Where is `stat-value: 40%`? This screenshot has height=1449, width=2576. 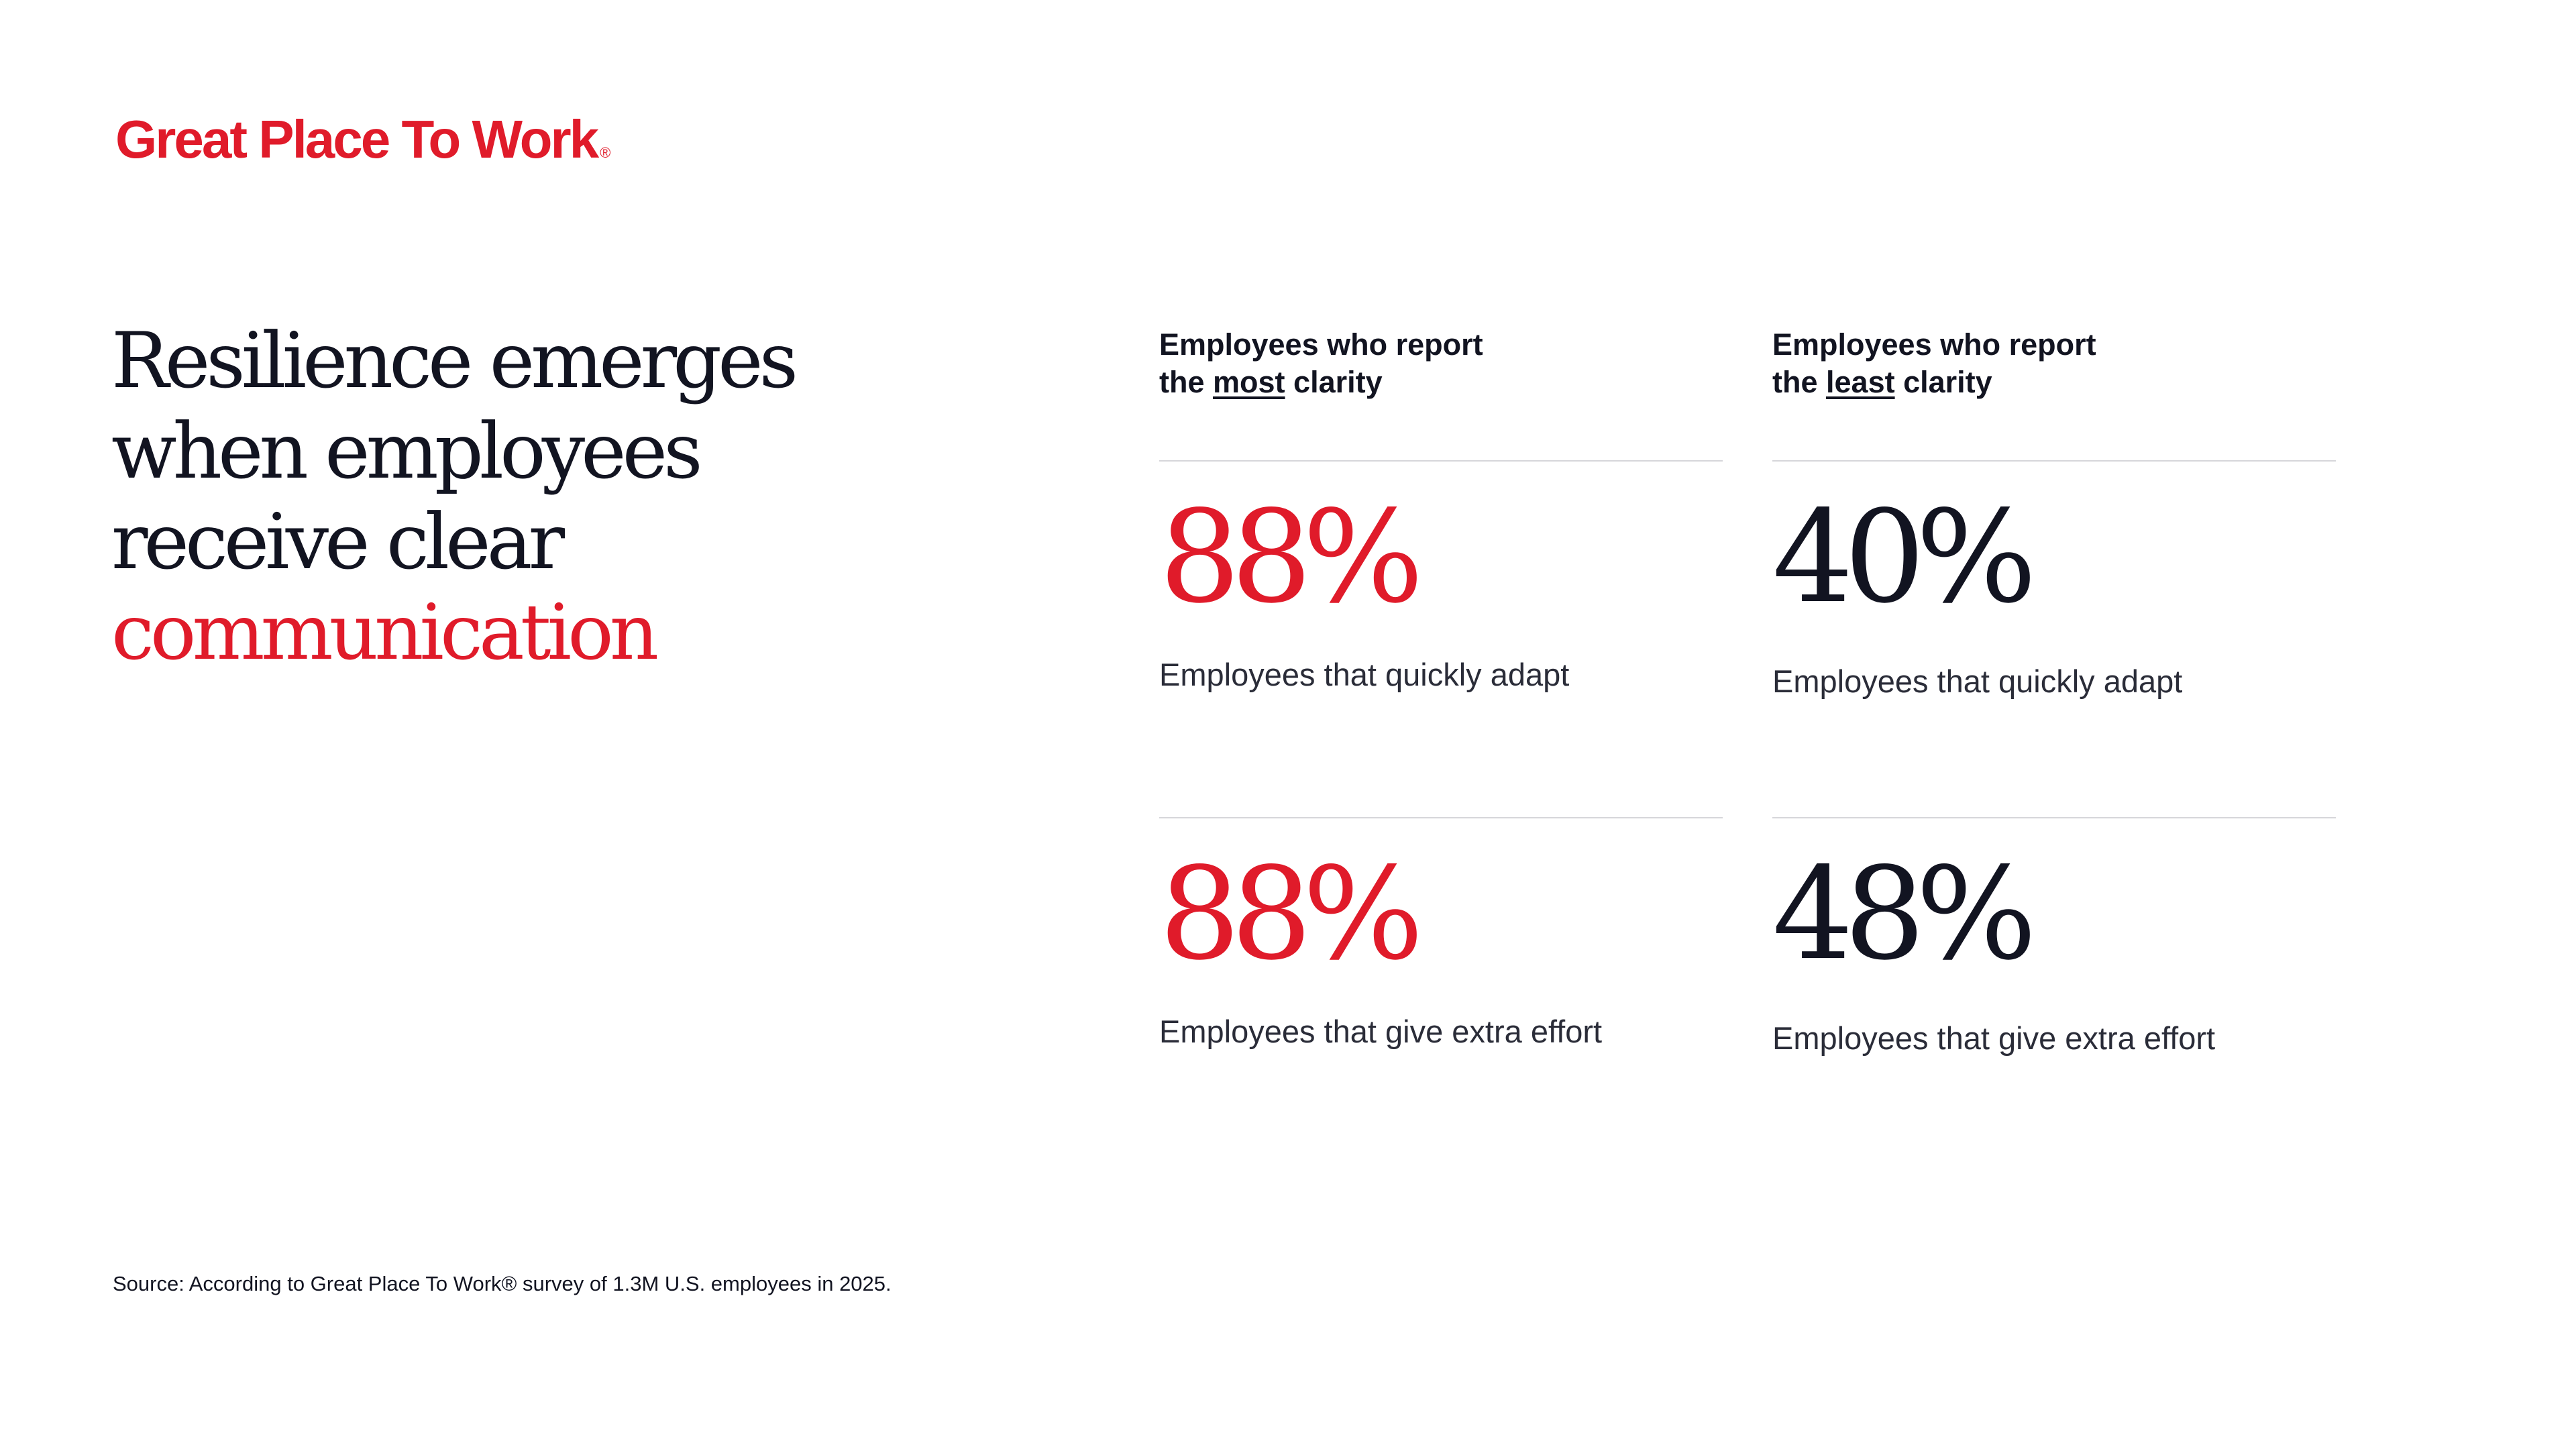 stat-value: 40% is located at coordinates (1904, 557).